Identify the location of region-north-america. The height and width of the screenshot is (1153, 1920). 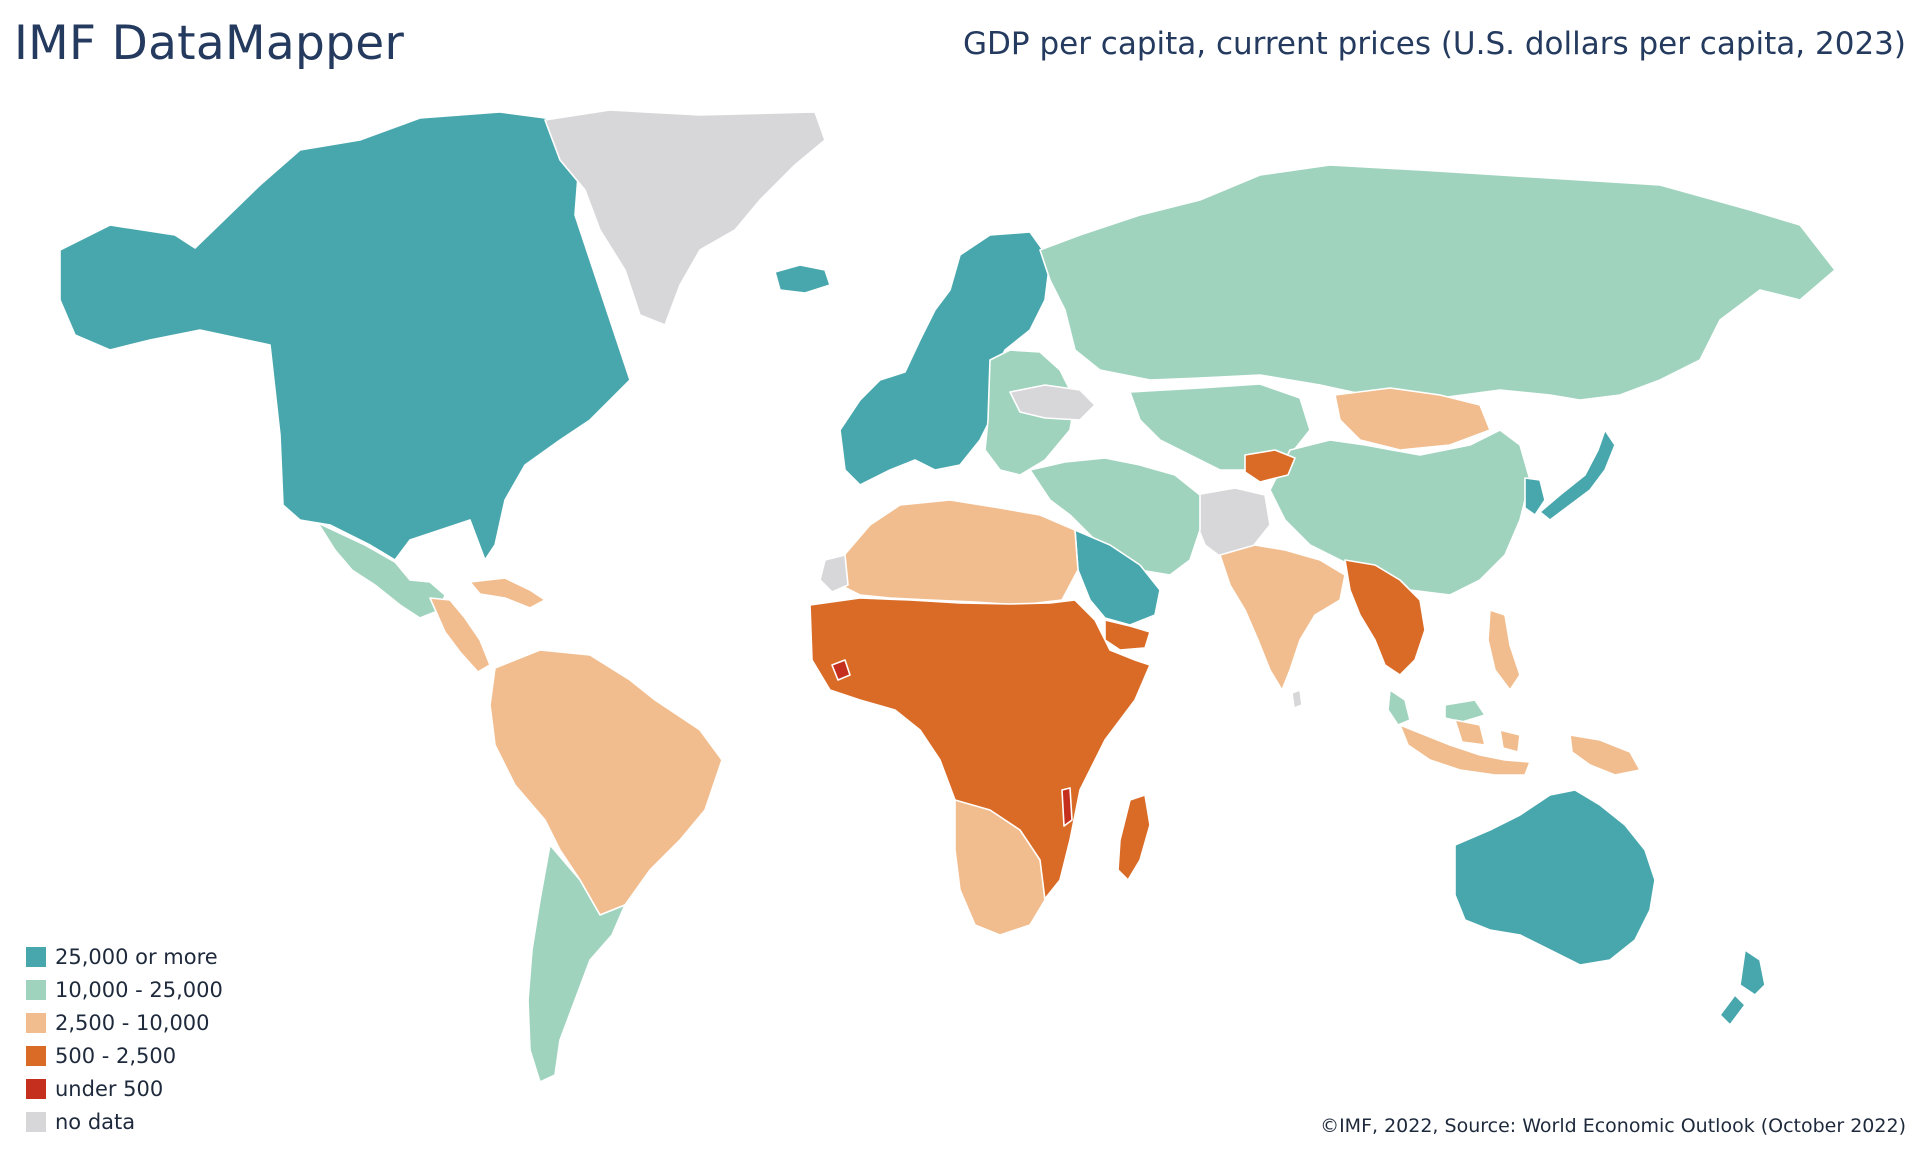
(345, 336).